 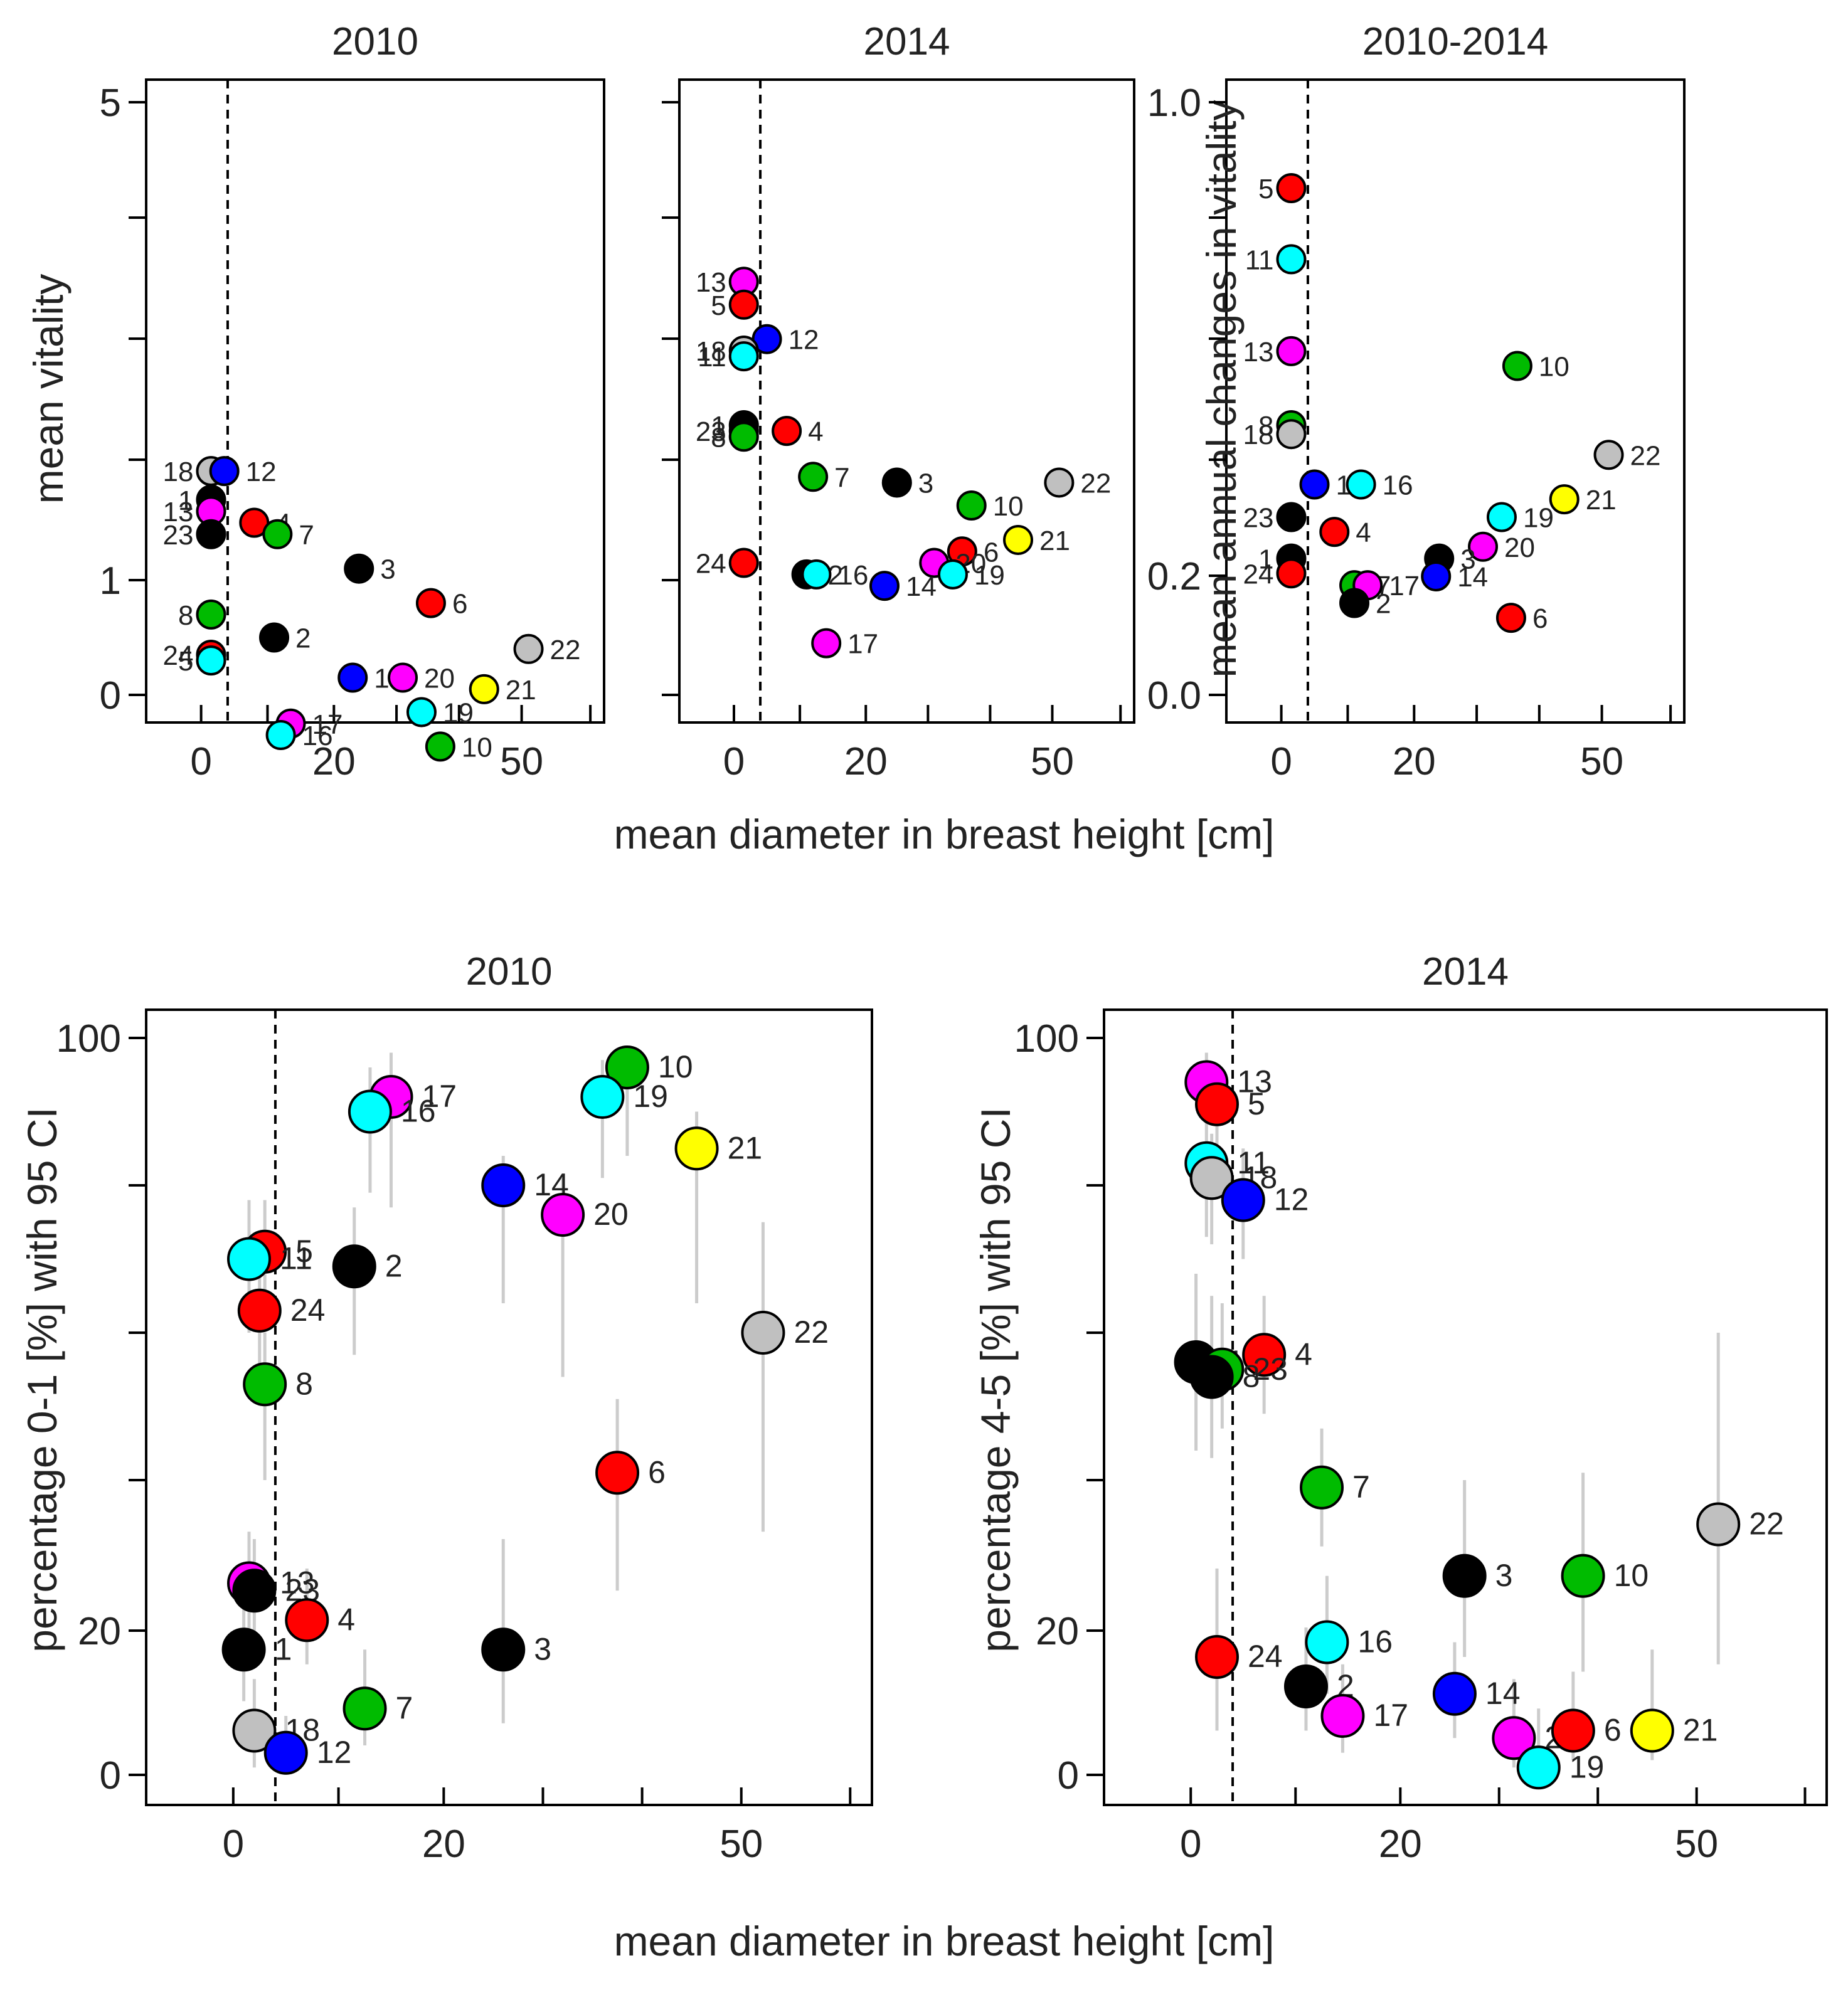 What do you see at coordinates (110, 1775) in the screenshot?
I see `y-tick-label: 0` at bounding box center [110, 1775].